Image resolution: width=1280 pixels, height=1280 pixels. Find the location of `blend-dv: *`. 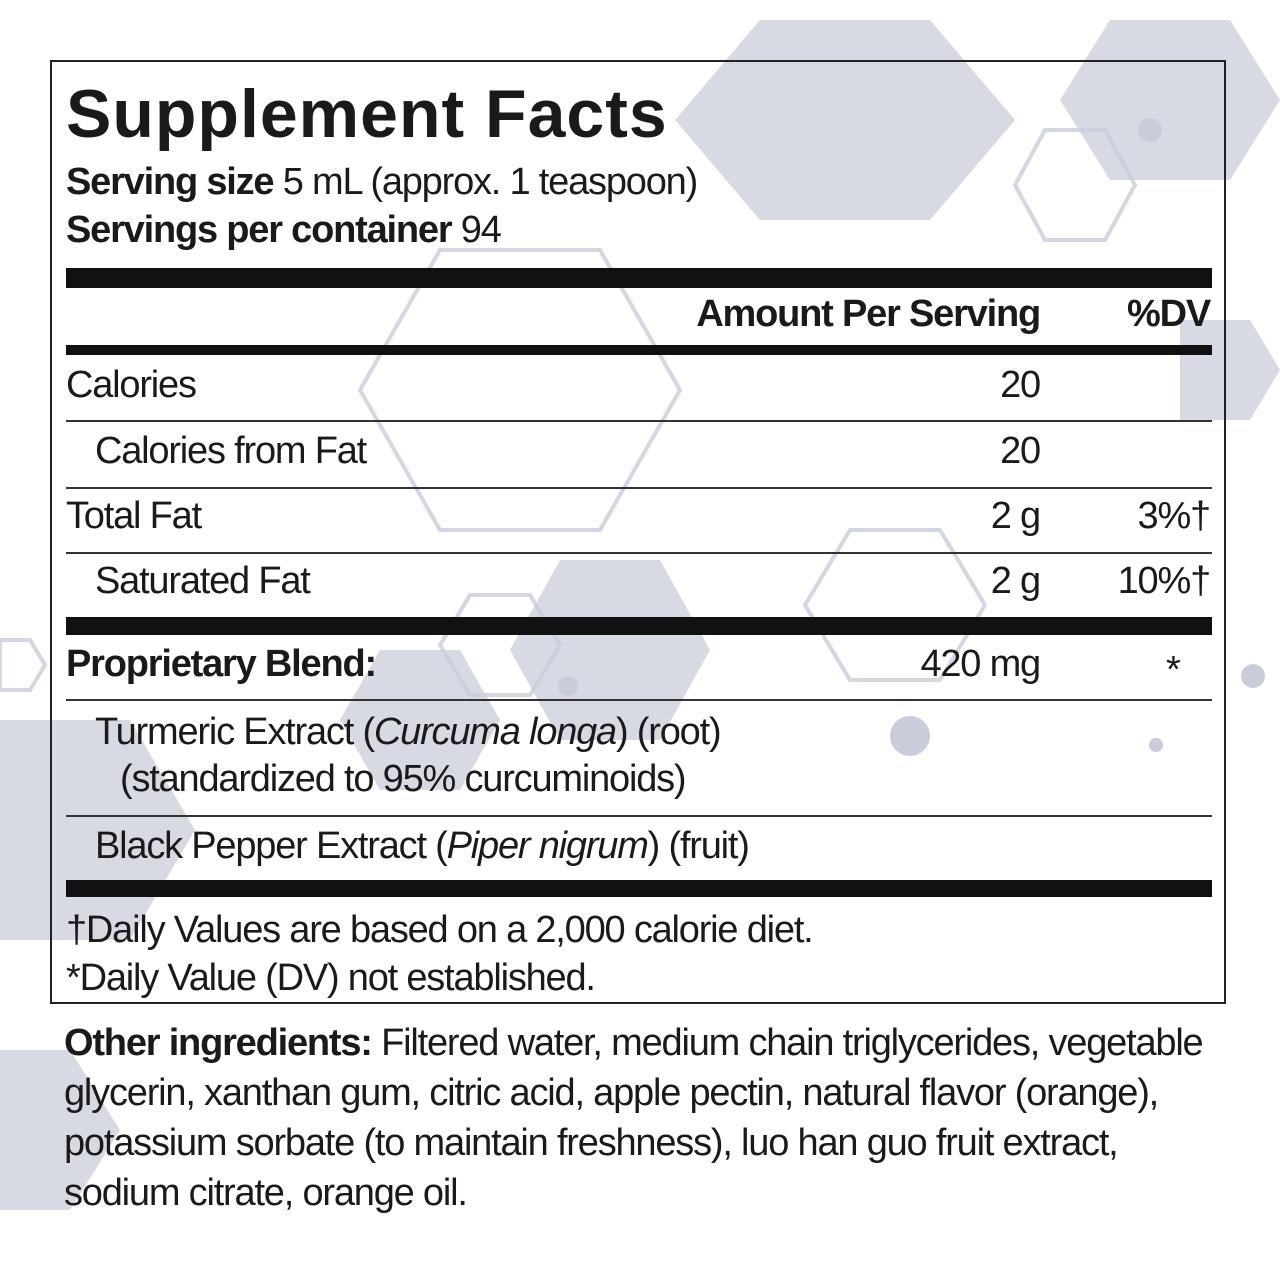

blend-dv: * is located at coordinates (1173, 670).